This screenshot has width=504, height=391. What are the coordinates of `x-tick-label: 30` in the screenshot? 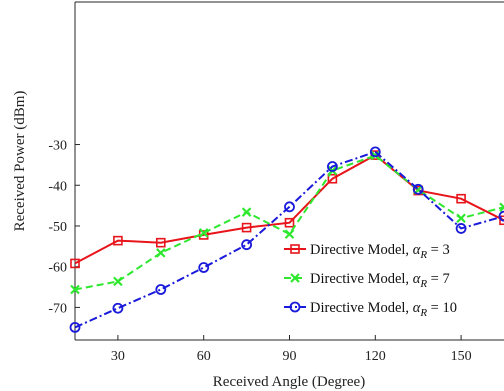 It's located at (118, 356).